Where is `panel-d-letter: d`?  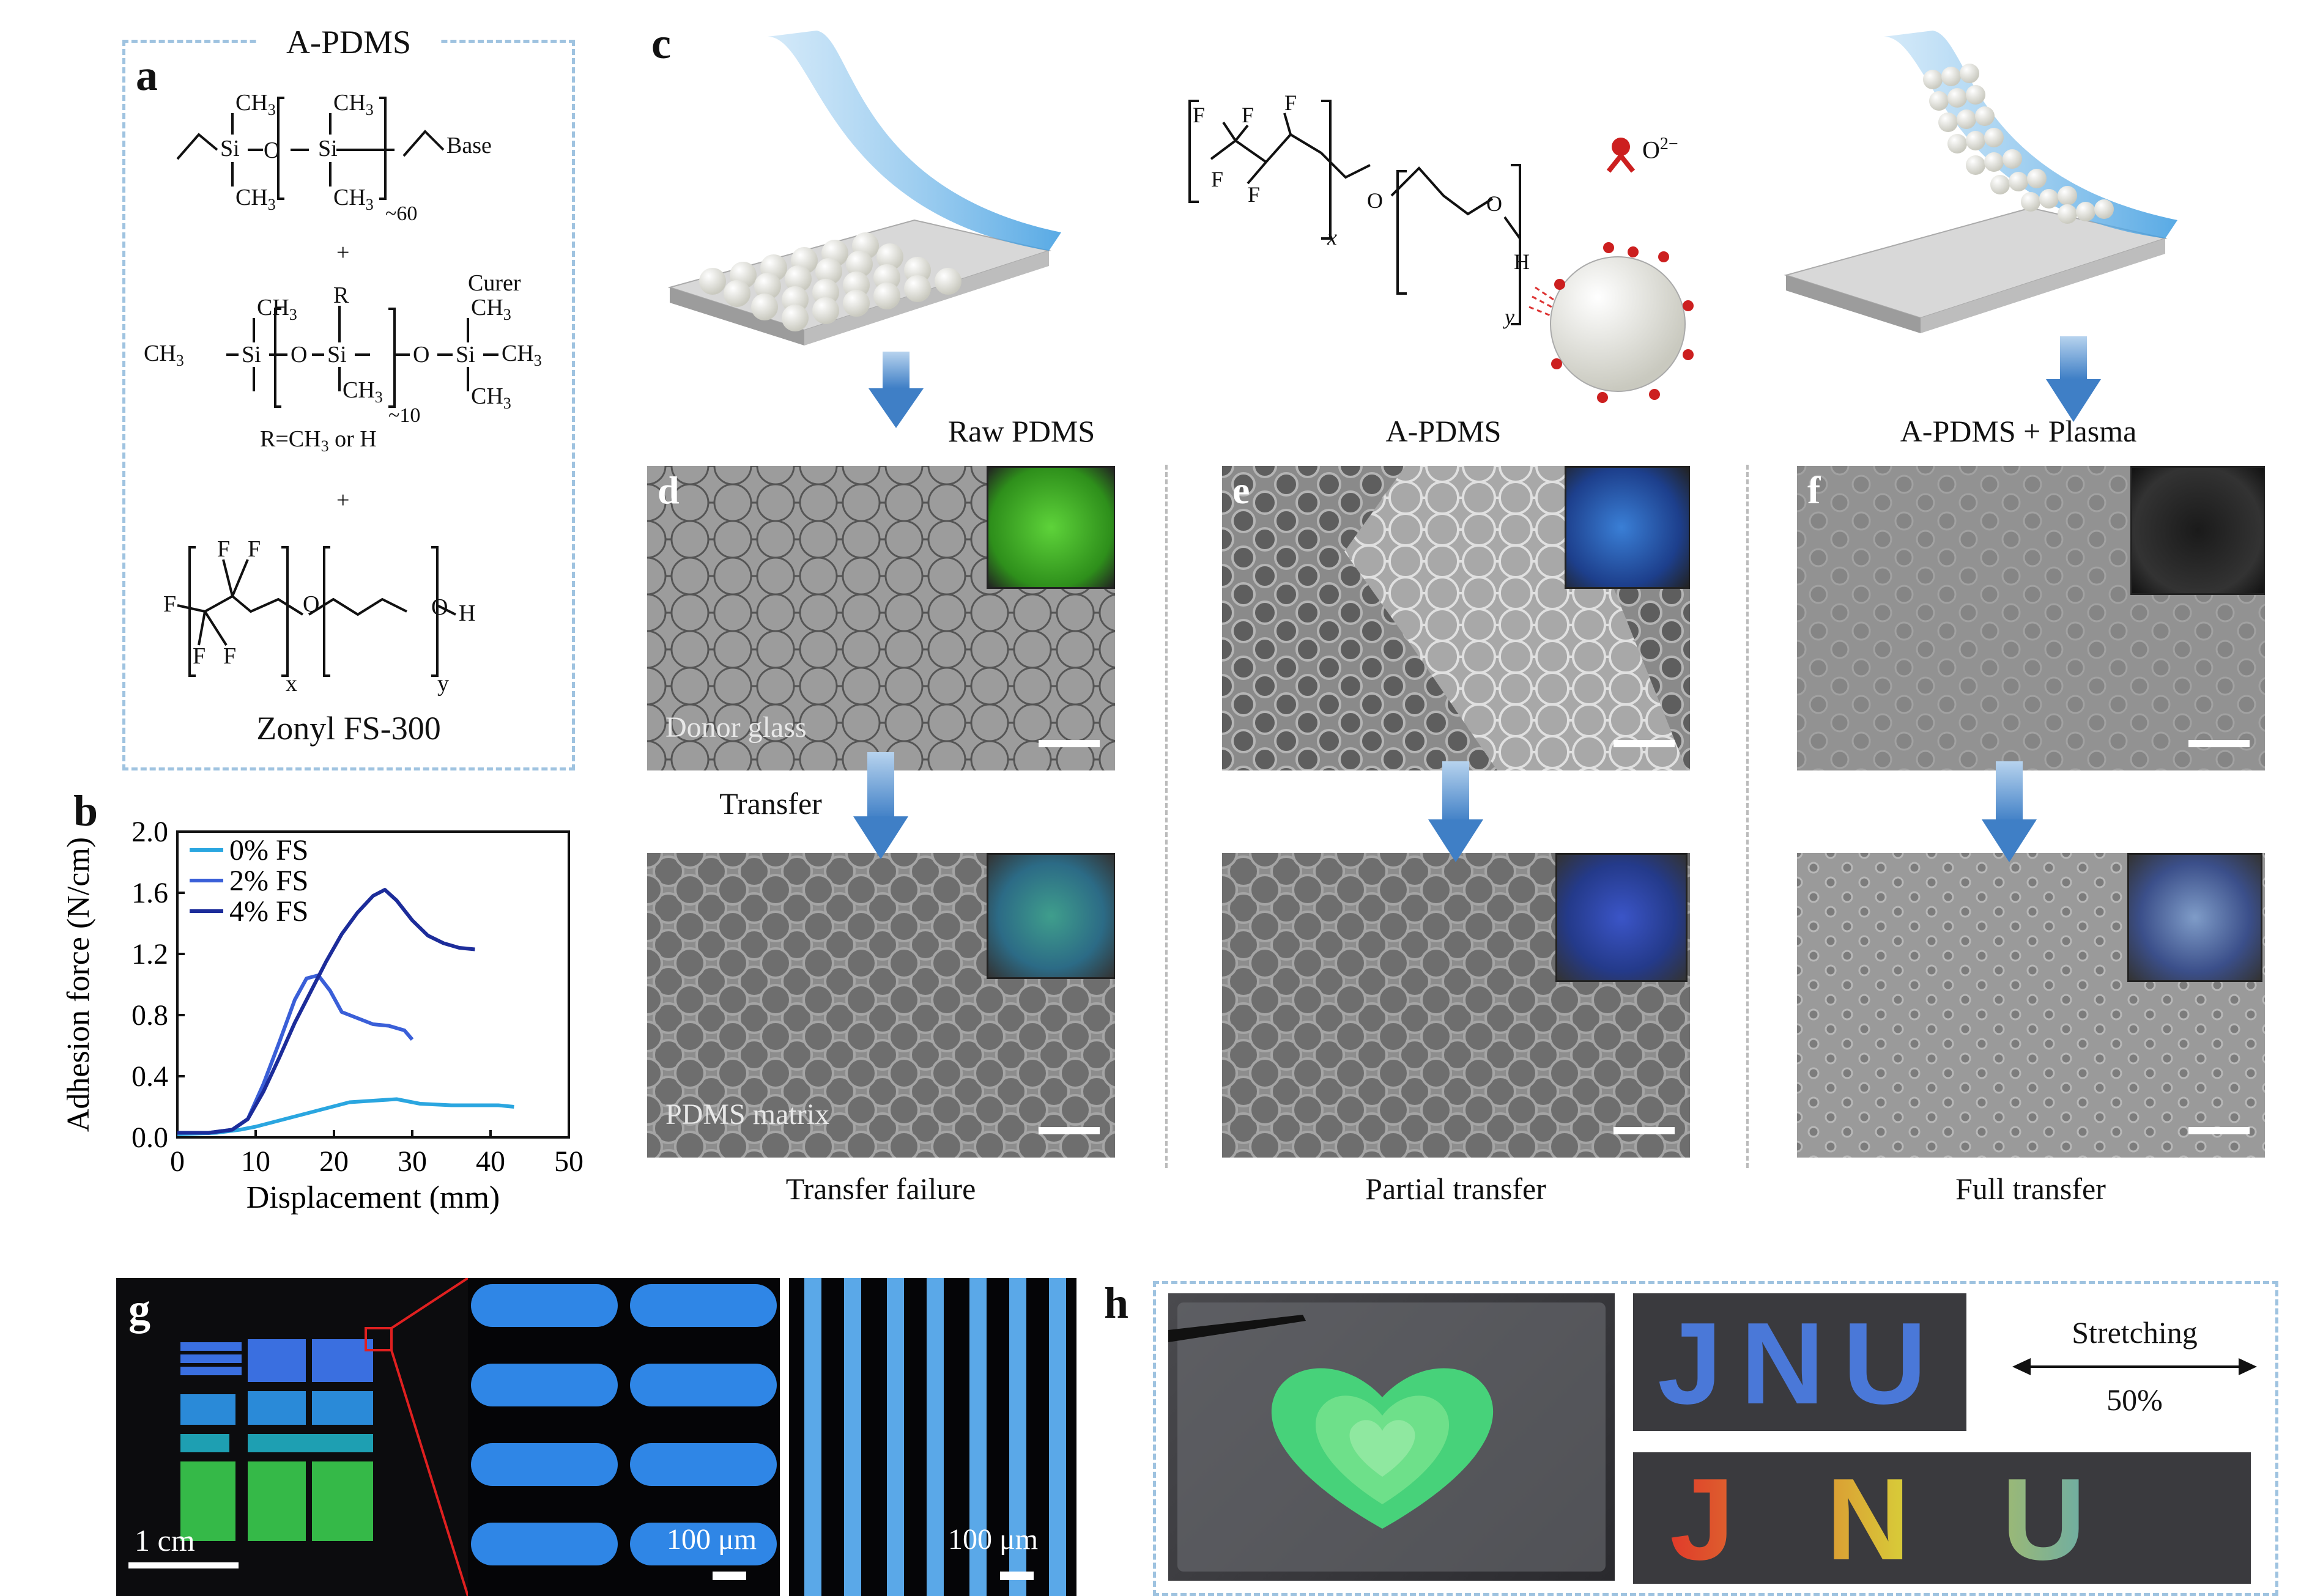 panel-d-letter: d is located at coordinates (669, 490).